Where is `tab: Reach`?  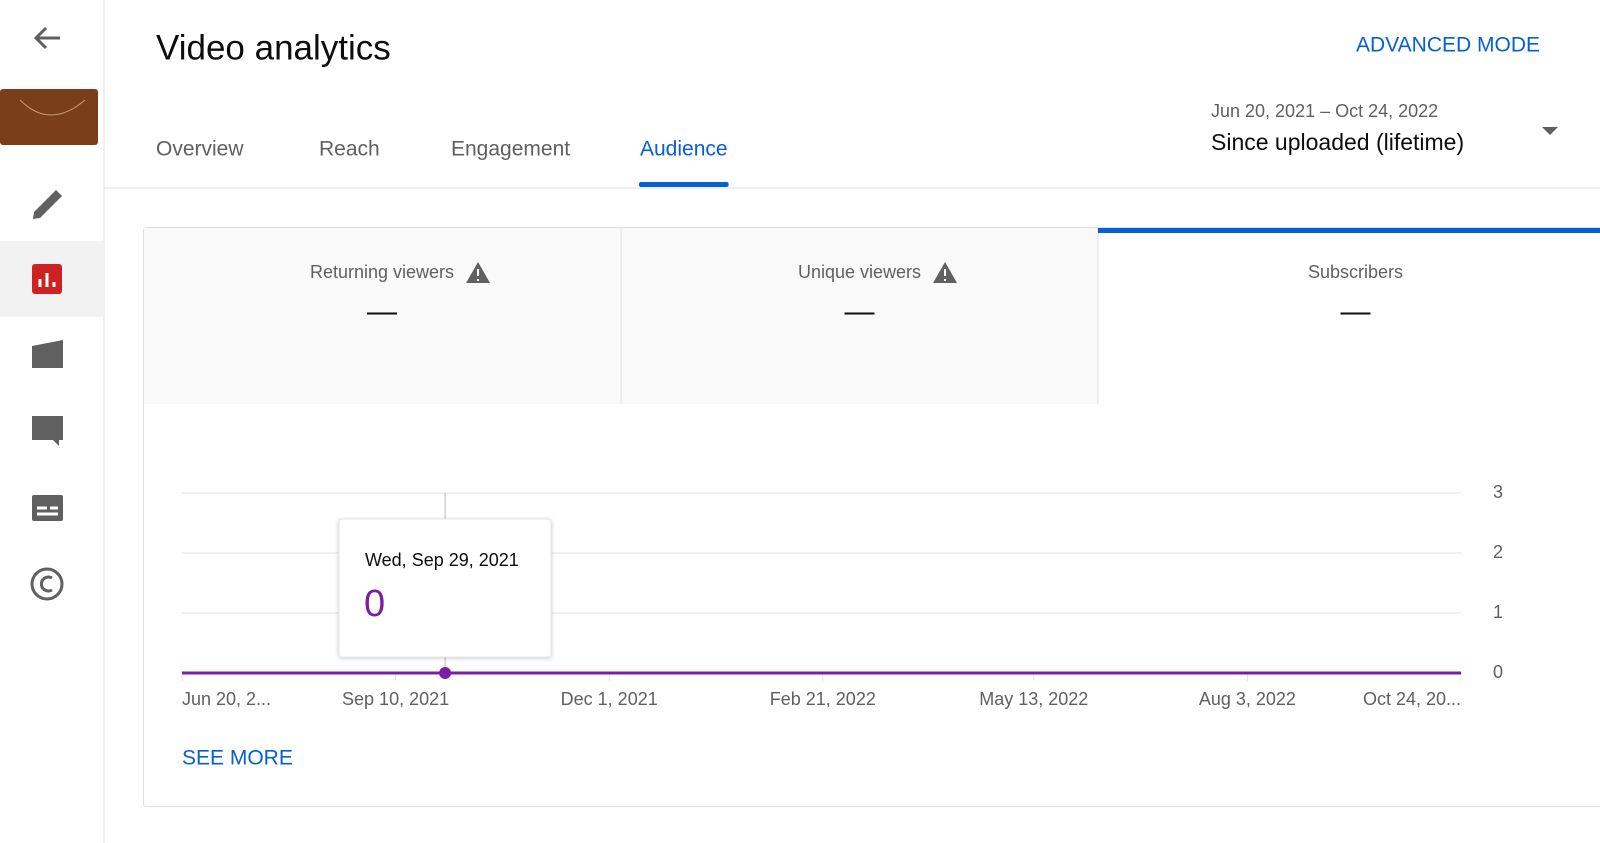 tab: Reach is located at coordinates (349, 149).